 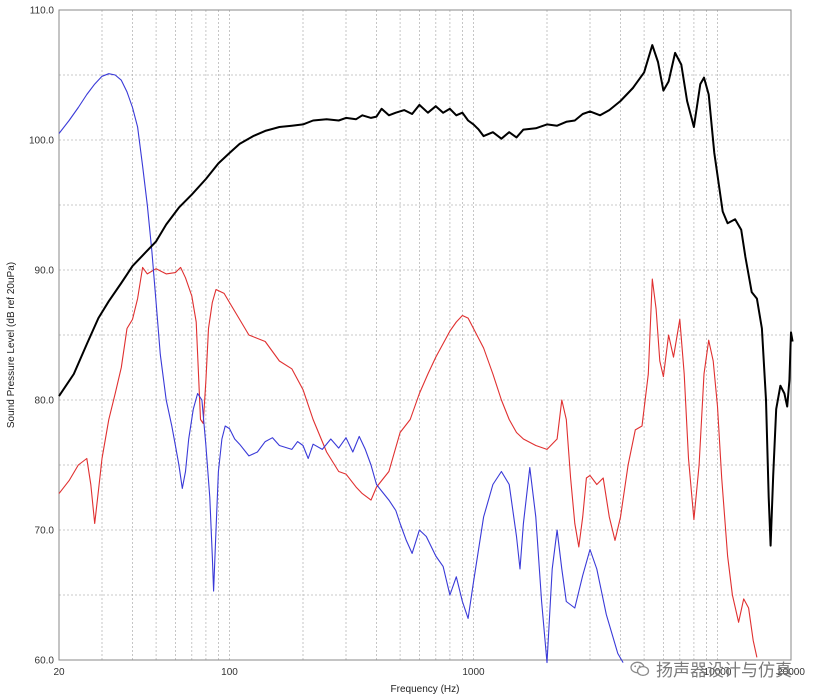 What do you see at coordinates (41, 141) in the screenshot?
I see `y-tick-label: 100.0` at bounding box center [41, 141].